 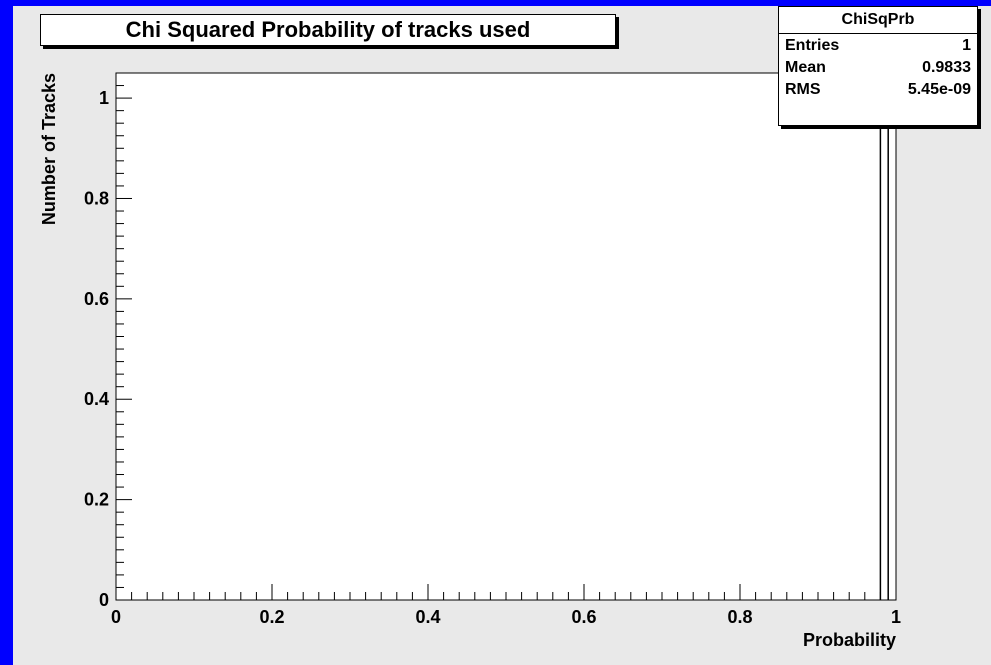 I want to click on x-axis-label: Probability, so click(x=849, y=640).